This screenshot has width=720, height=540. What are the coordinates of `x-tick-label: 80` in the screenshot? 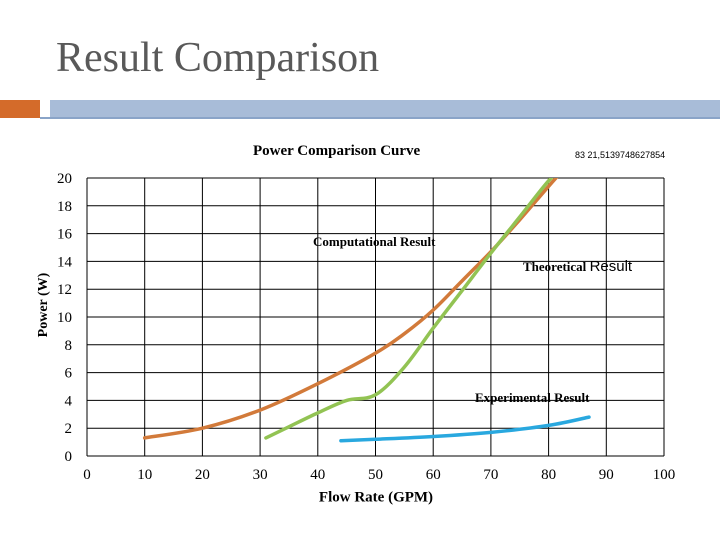 It's located at (548, 475).